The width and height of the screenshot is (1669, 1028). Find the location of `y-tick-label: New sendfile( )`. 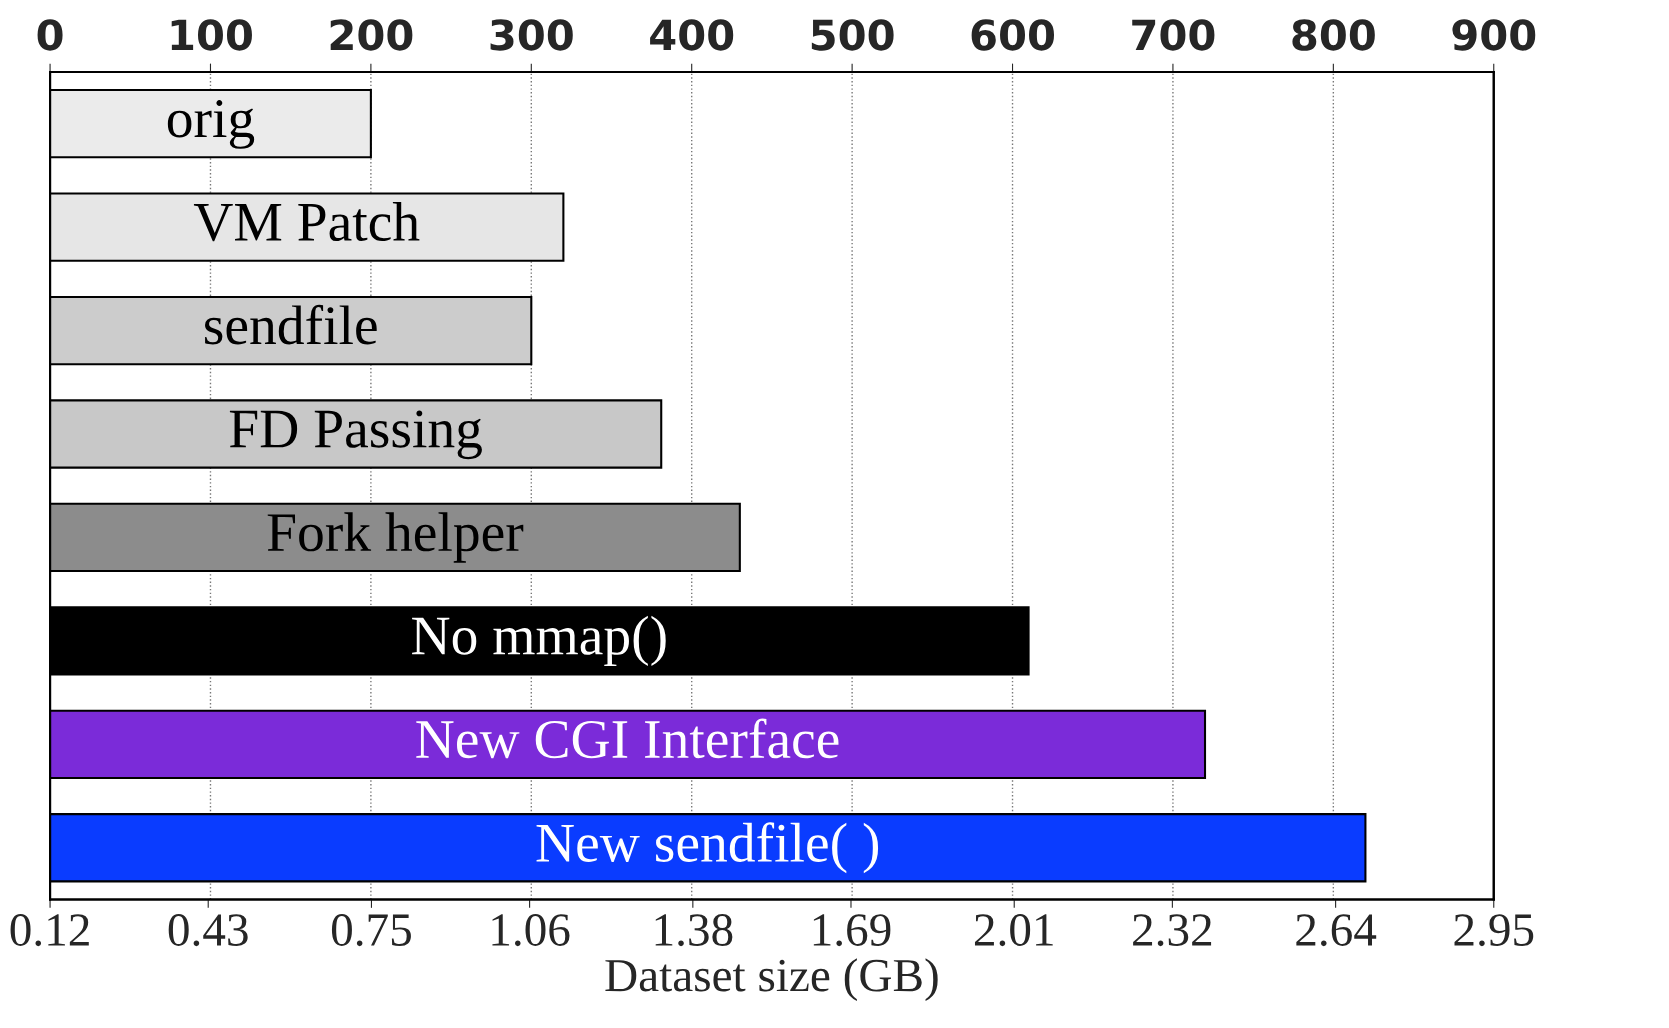

y-tick-label: New sendfile( ) is located at coordinates (707, 848).